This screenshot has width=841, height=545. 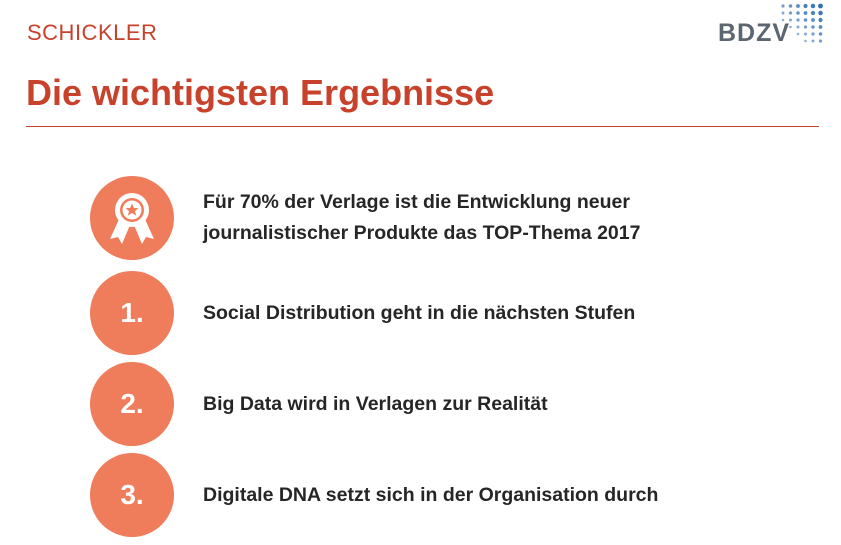 I want to click on award-circle, so click(x=132, y=218).